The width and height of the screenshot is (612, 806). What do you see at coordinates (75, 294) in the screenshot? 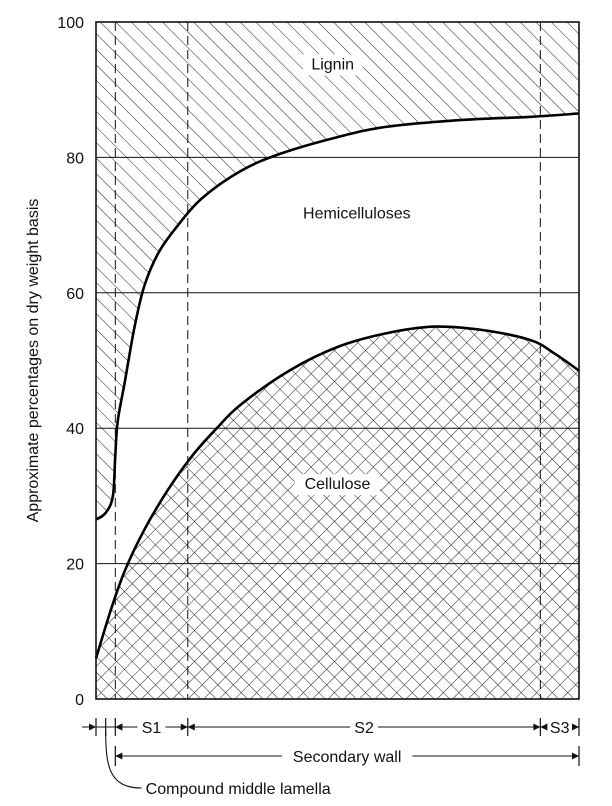
I see `y-tick-label: 60` at bounding box center [75, 294].